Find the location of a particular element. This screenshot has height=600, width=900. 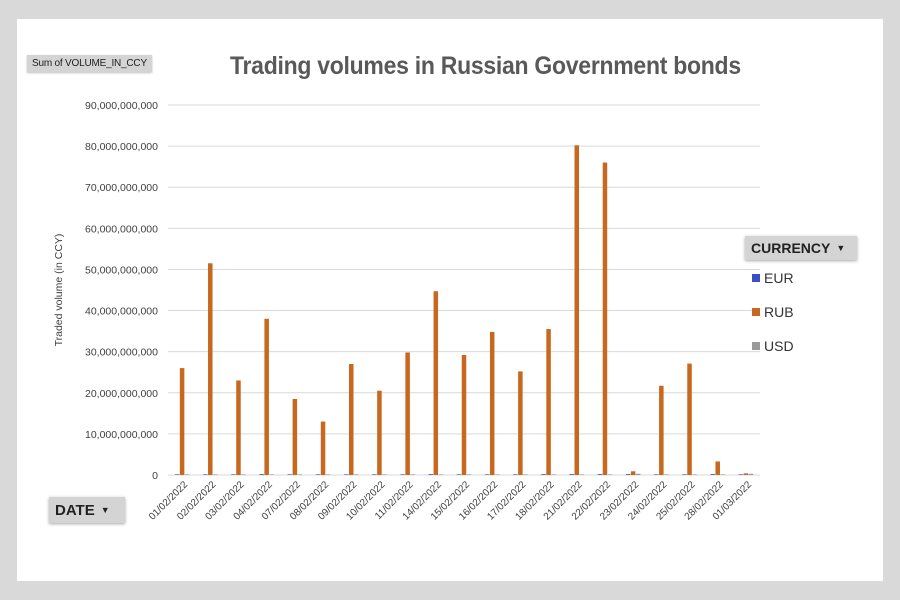

y-tick-label: 50,000,000,000 is located at coordinates (121, 270).